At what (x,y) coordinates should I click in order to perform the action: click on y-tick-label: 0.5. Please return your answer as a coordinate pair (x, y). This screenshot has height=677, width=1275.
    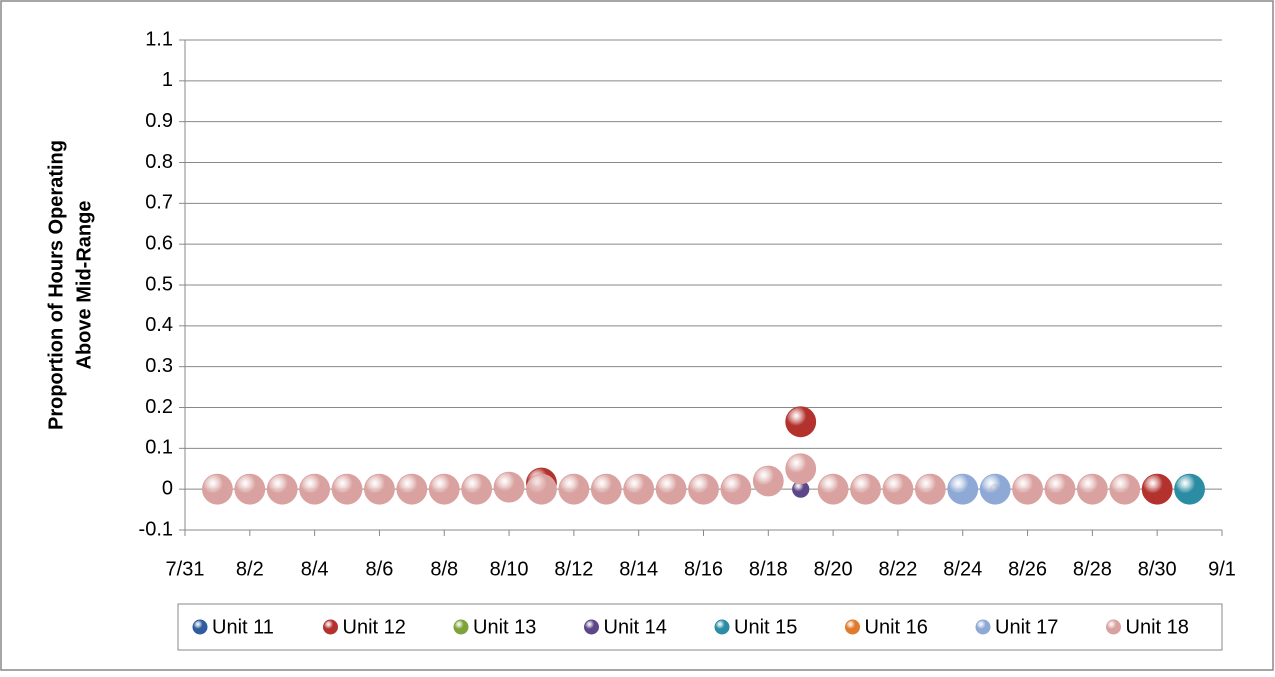
    Looking at the image, I should click on (159, 284).